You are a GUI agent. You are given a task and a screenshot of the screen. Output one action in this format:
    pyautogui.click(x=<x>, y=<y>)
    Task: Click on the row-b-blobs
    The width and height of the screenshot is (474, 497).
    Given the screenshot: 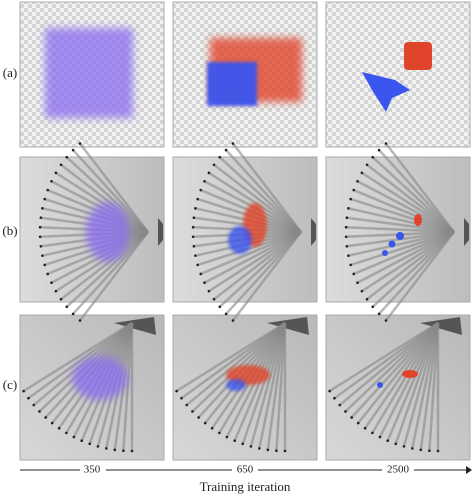 What is the action you would take?
    pyautogui.click(x=254, y=232)
    